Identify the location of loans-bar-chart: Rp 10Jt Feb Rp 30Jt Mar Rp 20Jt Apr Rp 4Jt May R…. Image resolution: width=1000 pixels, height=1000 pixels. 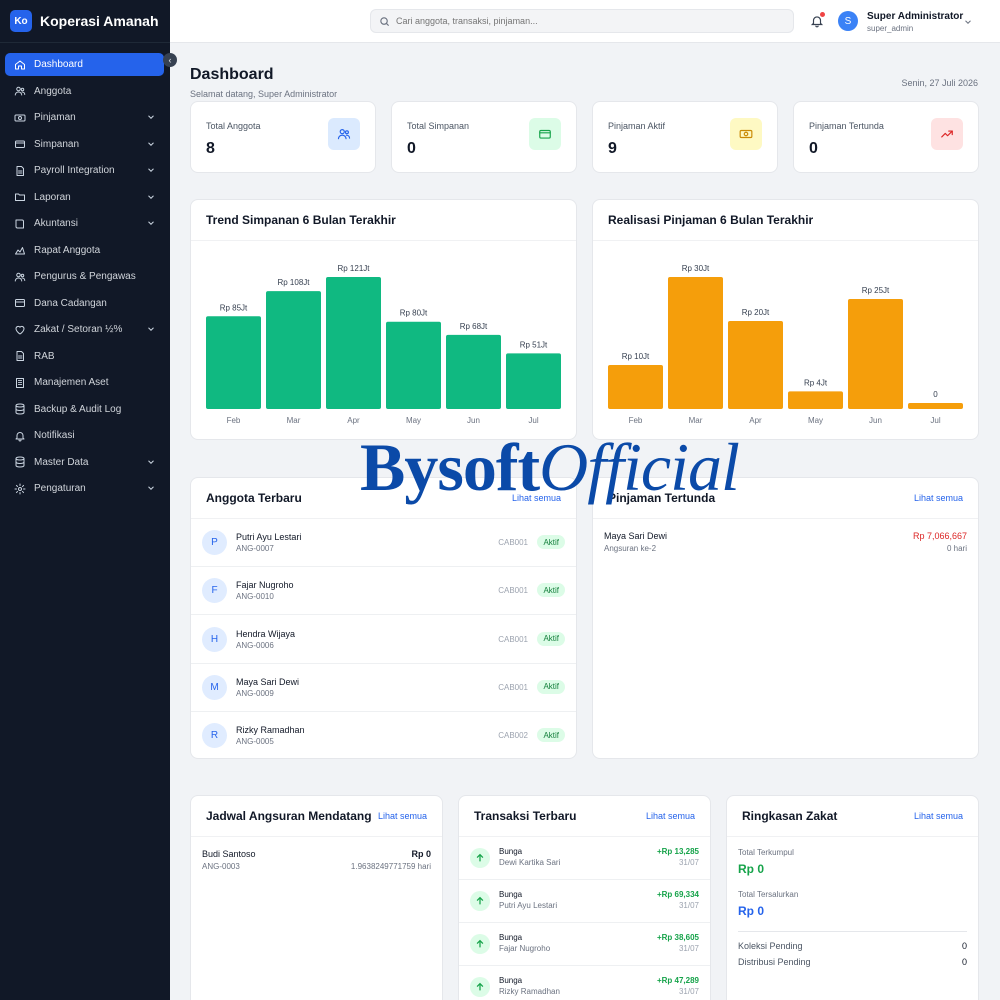
(785, 344).